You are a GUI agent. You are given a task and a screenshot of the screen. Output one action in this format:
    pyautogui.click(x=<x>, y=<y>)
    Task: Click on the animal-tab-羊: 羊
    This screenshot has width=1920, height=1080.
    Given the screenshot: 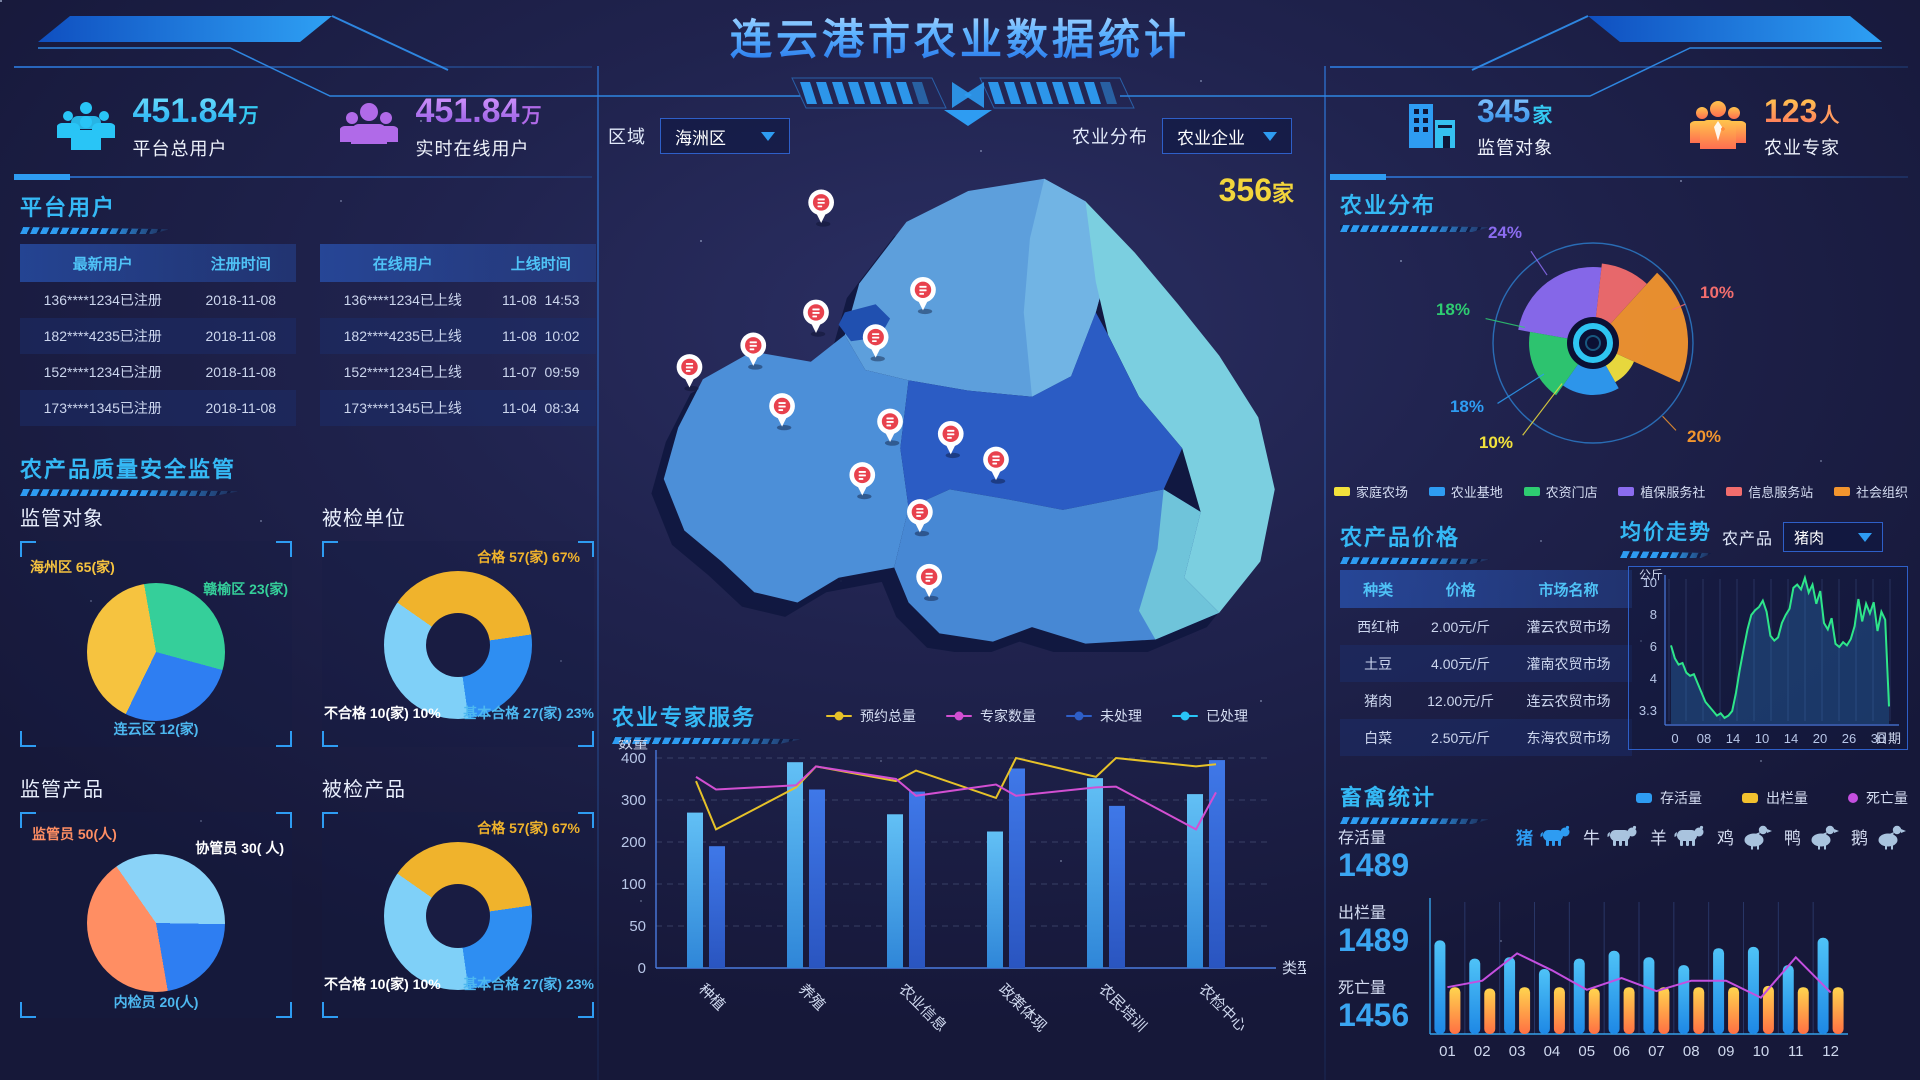 What is the action you would take?
    pyautogui.click(x=1678, y=836)
    